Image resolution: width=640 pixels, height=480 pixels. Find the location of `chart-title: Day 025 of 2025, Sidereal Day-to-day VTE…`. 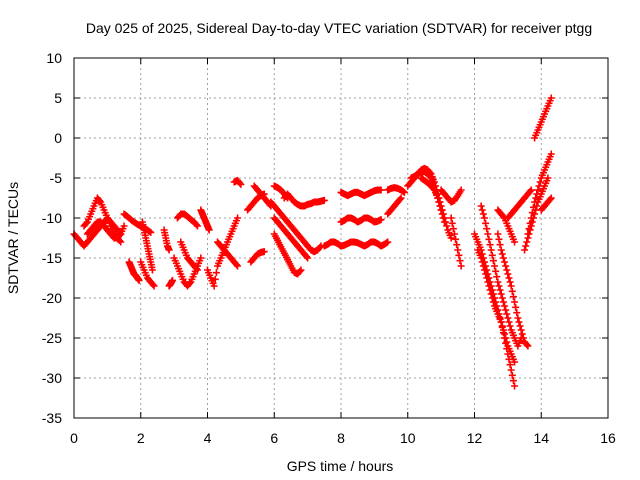

chart-title: Day 025 of 2025, Sidereal Day-to-day VTE… is located at coordinates (339, 28).